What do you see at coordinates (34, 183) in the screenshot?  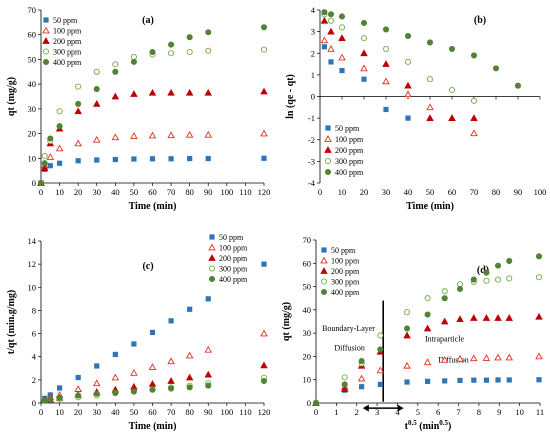 I see `y-tick-label: 0` at bounding box center [34, 183].